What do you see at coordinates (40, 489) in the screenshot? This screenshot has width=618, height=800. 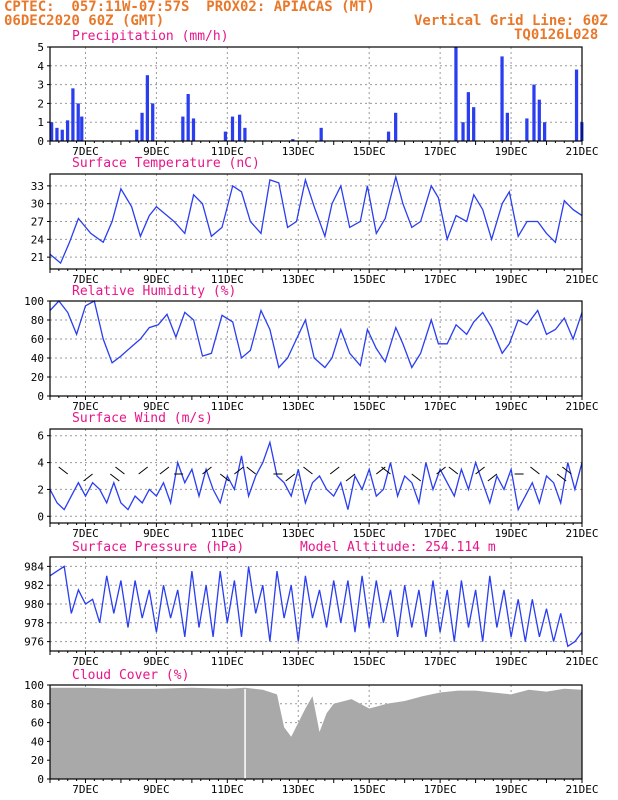 I see `y-tick-label: 2` at bounding box center [40, 489].